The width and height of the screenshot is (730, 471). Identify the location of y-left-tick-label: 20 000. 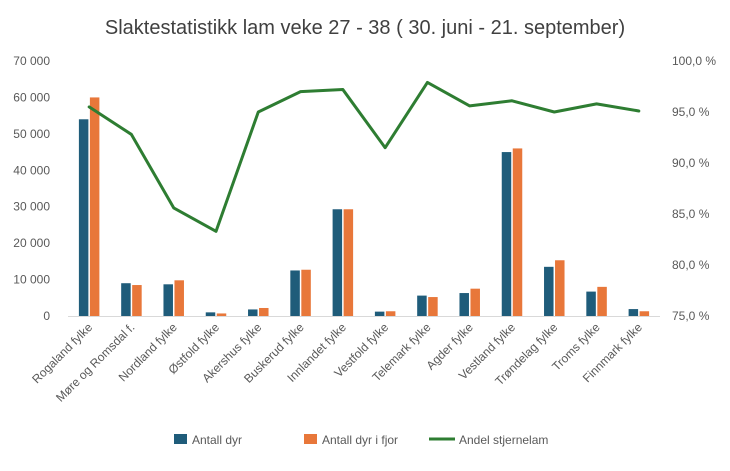
(31, 243).